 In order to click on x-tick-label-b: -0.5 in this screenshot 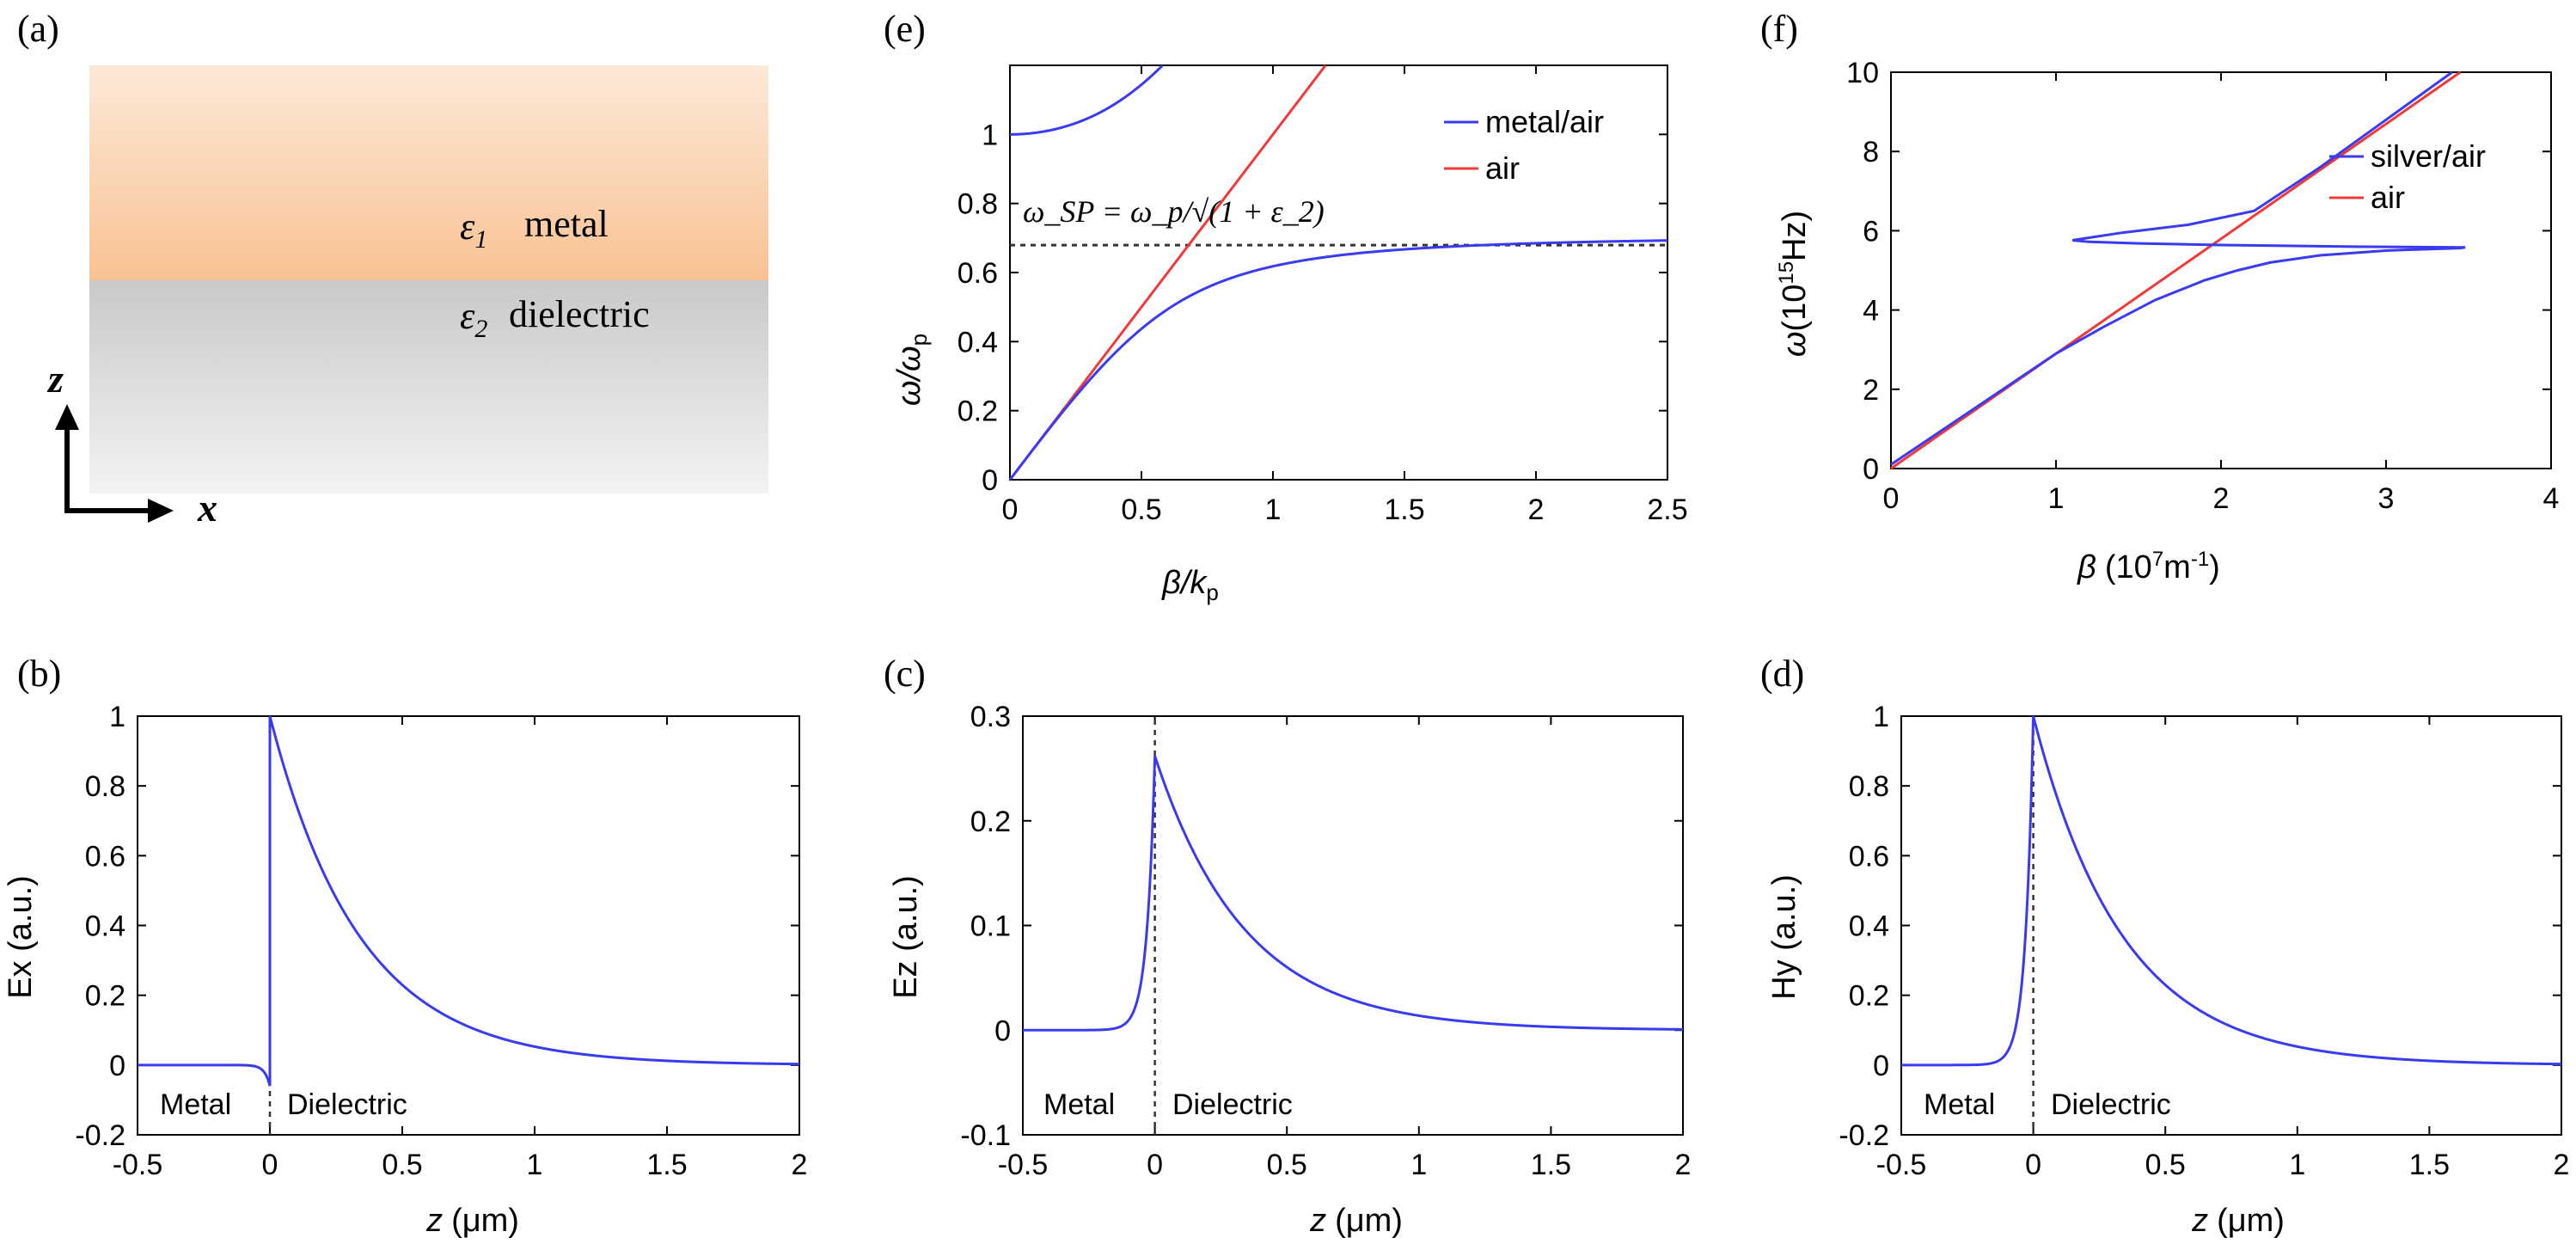, I will do `click(138, 1165)`.